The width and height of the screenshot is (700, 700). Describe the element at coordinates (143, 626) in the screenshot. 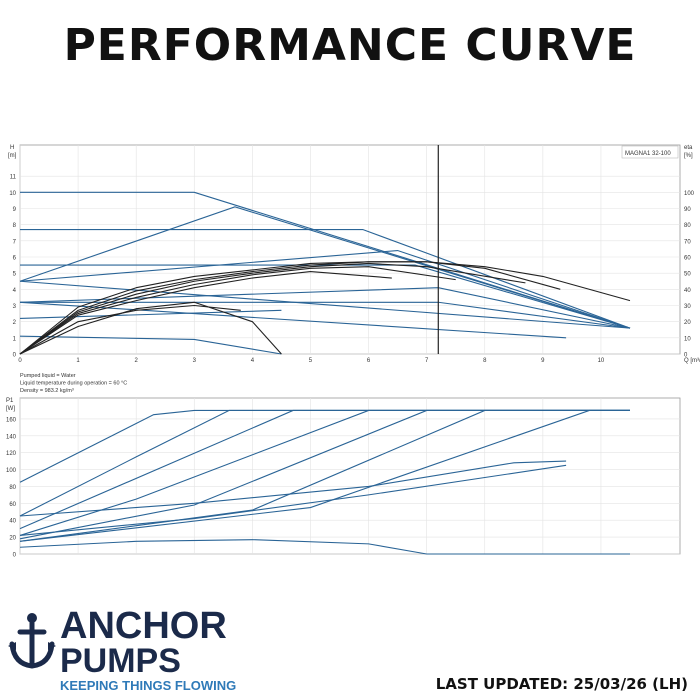

I see `brand-name-line1: ANCHOR` at that location.